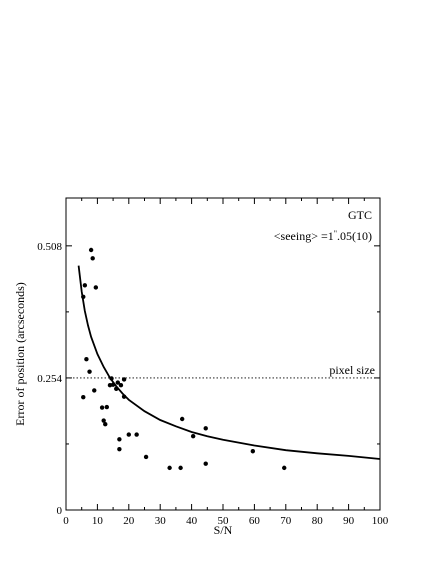  I want to click on seeing-prefix: <seeing> =1, so click(304, 236).